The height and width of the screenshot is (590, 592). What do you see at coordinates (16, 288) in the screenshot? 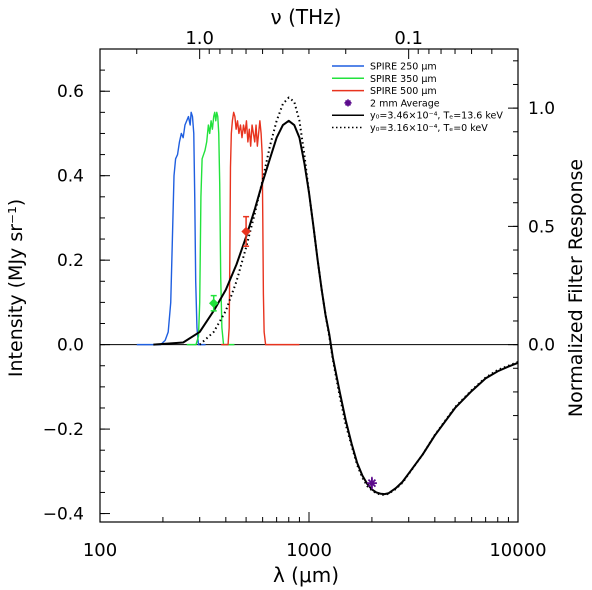
I see `y-axis-label: Intensity (MJy sr⁻¹)` at bounding box center [16, 288].